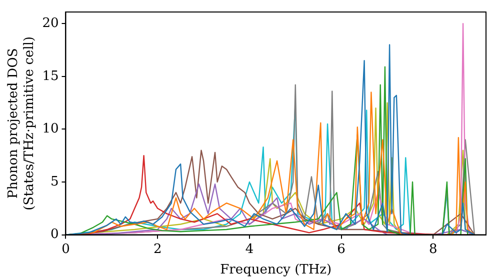  I want to click on y-tick-label: 20, so click(50, 23).